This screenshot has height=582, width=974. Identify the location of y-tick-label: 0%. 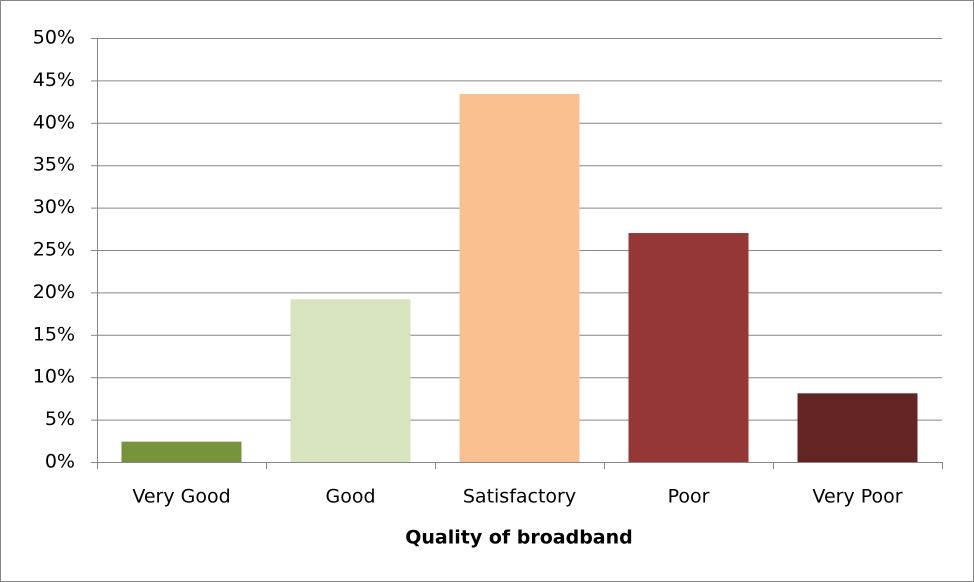
(60, 462).